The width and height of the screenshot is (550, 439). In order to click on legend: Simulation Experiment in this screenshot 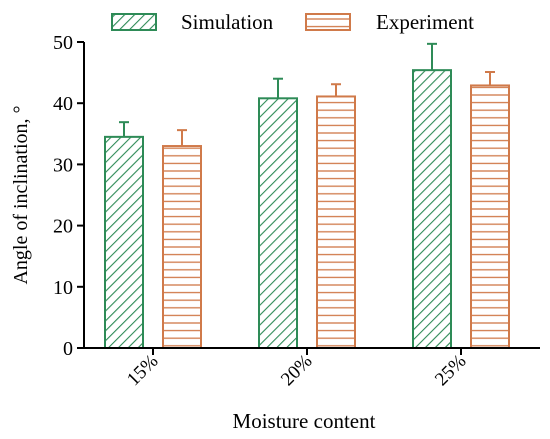, I will do `click(292, 22)`.